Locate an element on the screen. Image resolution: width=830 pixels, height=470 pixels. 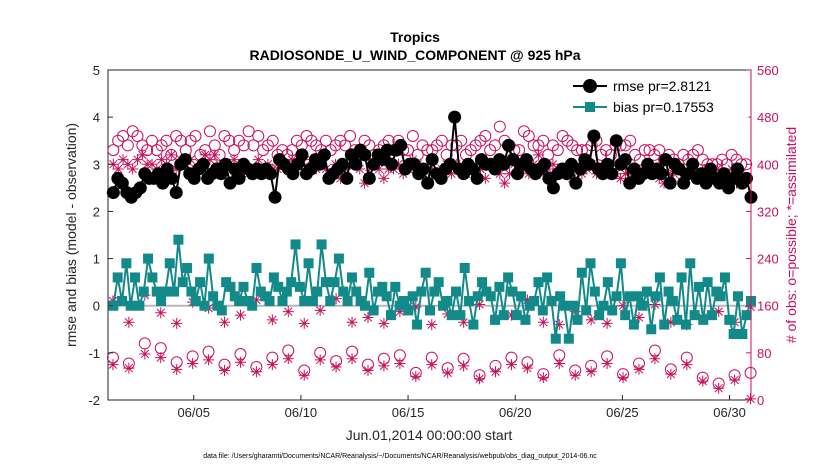
y-right-tick-label: 320 is located at coordinates (768, 211).